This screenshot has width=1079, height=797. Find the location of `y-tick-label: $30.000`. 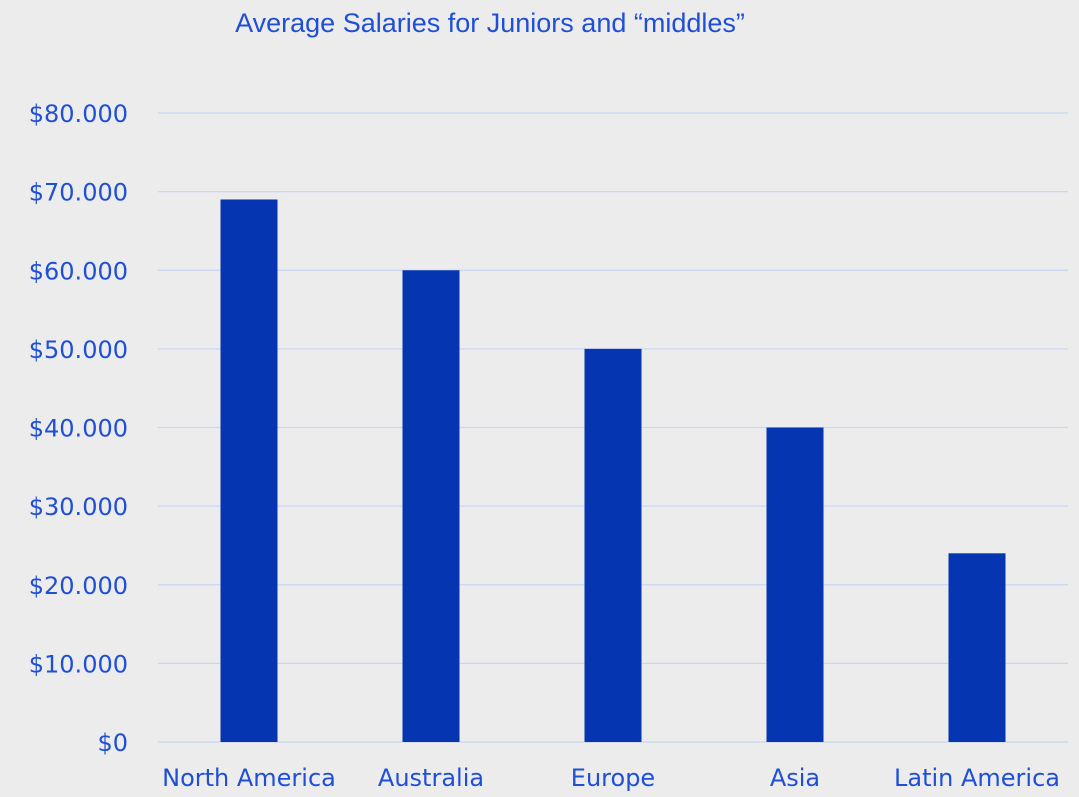

y-tick-label: $30.000 is located at coordinates (78, 507).